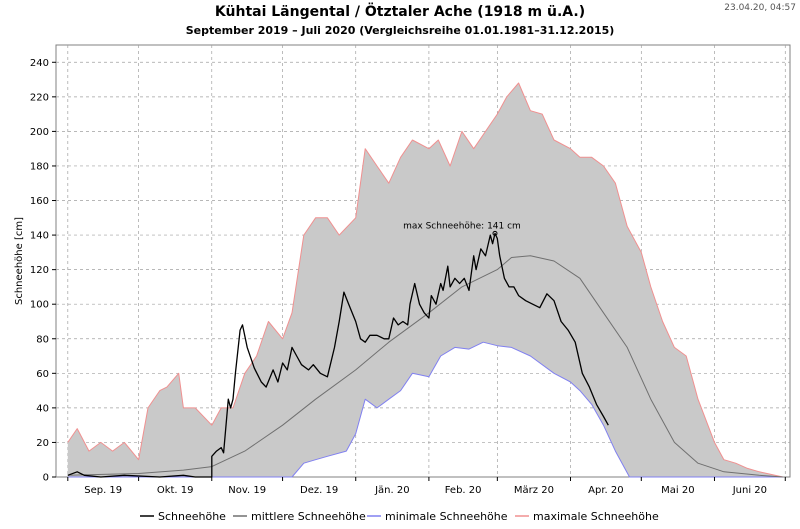 The height and width of the screenshot is (529, 800). Describe the element at coordinates (39, 132) in the screenshot. I see `y-tick-label: 200` at that location.